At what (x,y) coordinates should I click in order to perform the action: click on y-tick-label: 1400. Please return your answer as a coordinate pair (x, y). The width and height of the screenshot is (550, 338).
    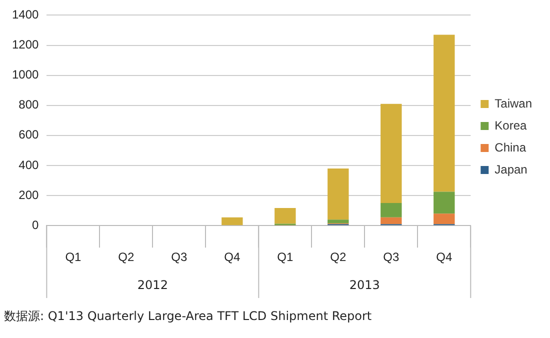
    Looking at the image, I should click on (26, 15).